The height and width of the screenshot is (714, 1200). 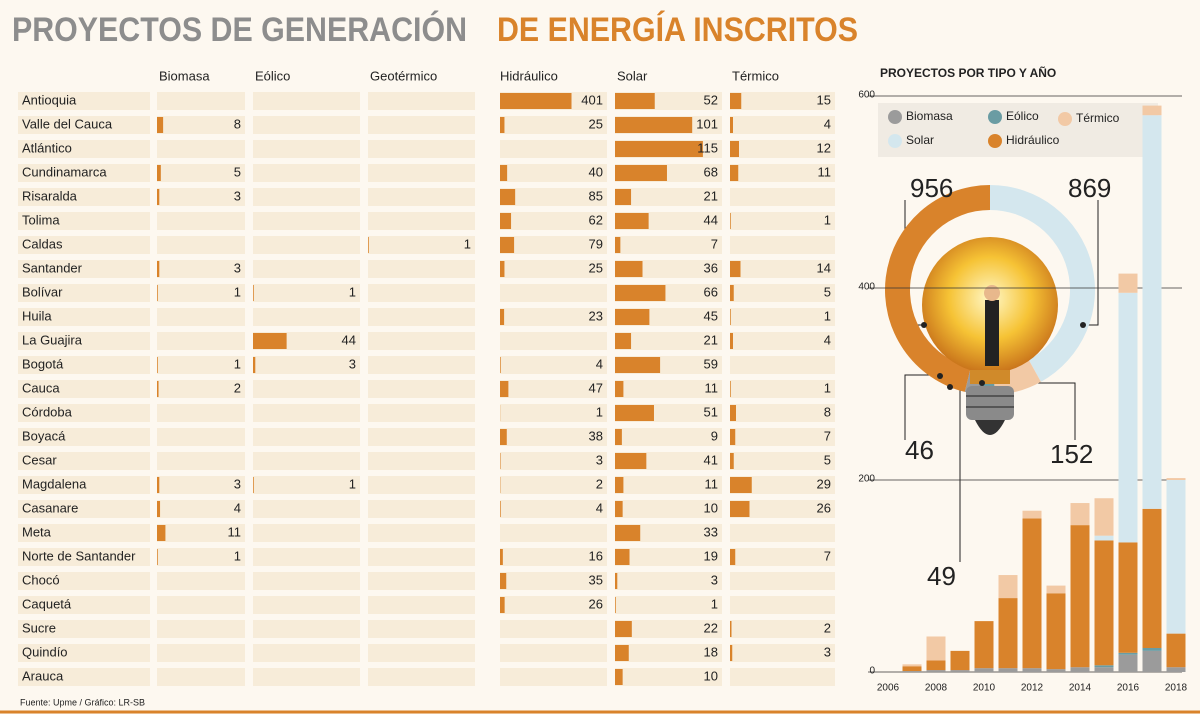 What do you see at coordinates (711, 651) in the screenshot?
I see `value-label: 18` at bounding box center [711, 651].